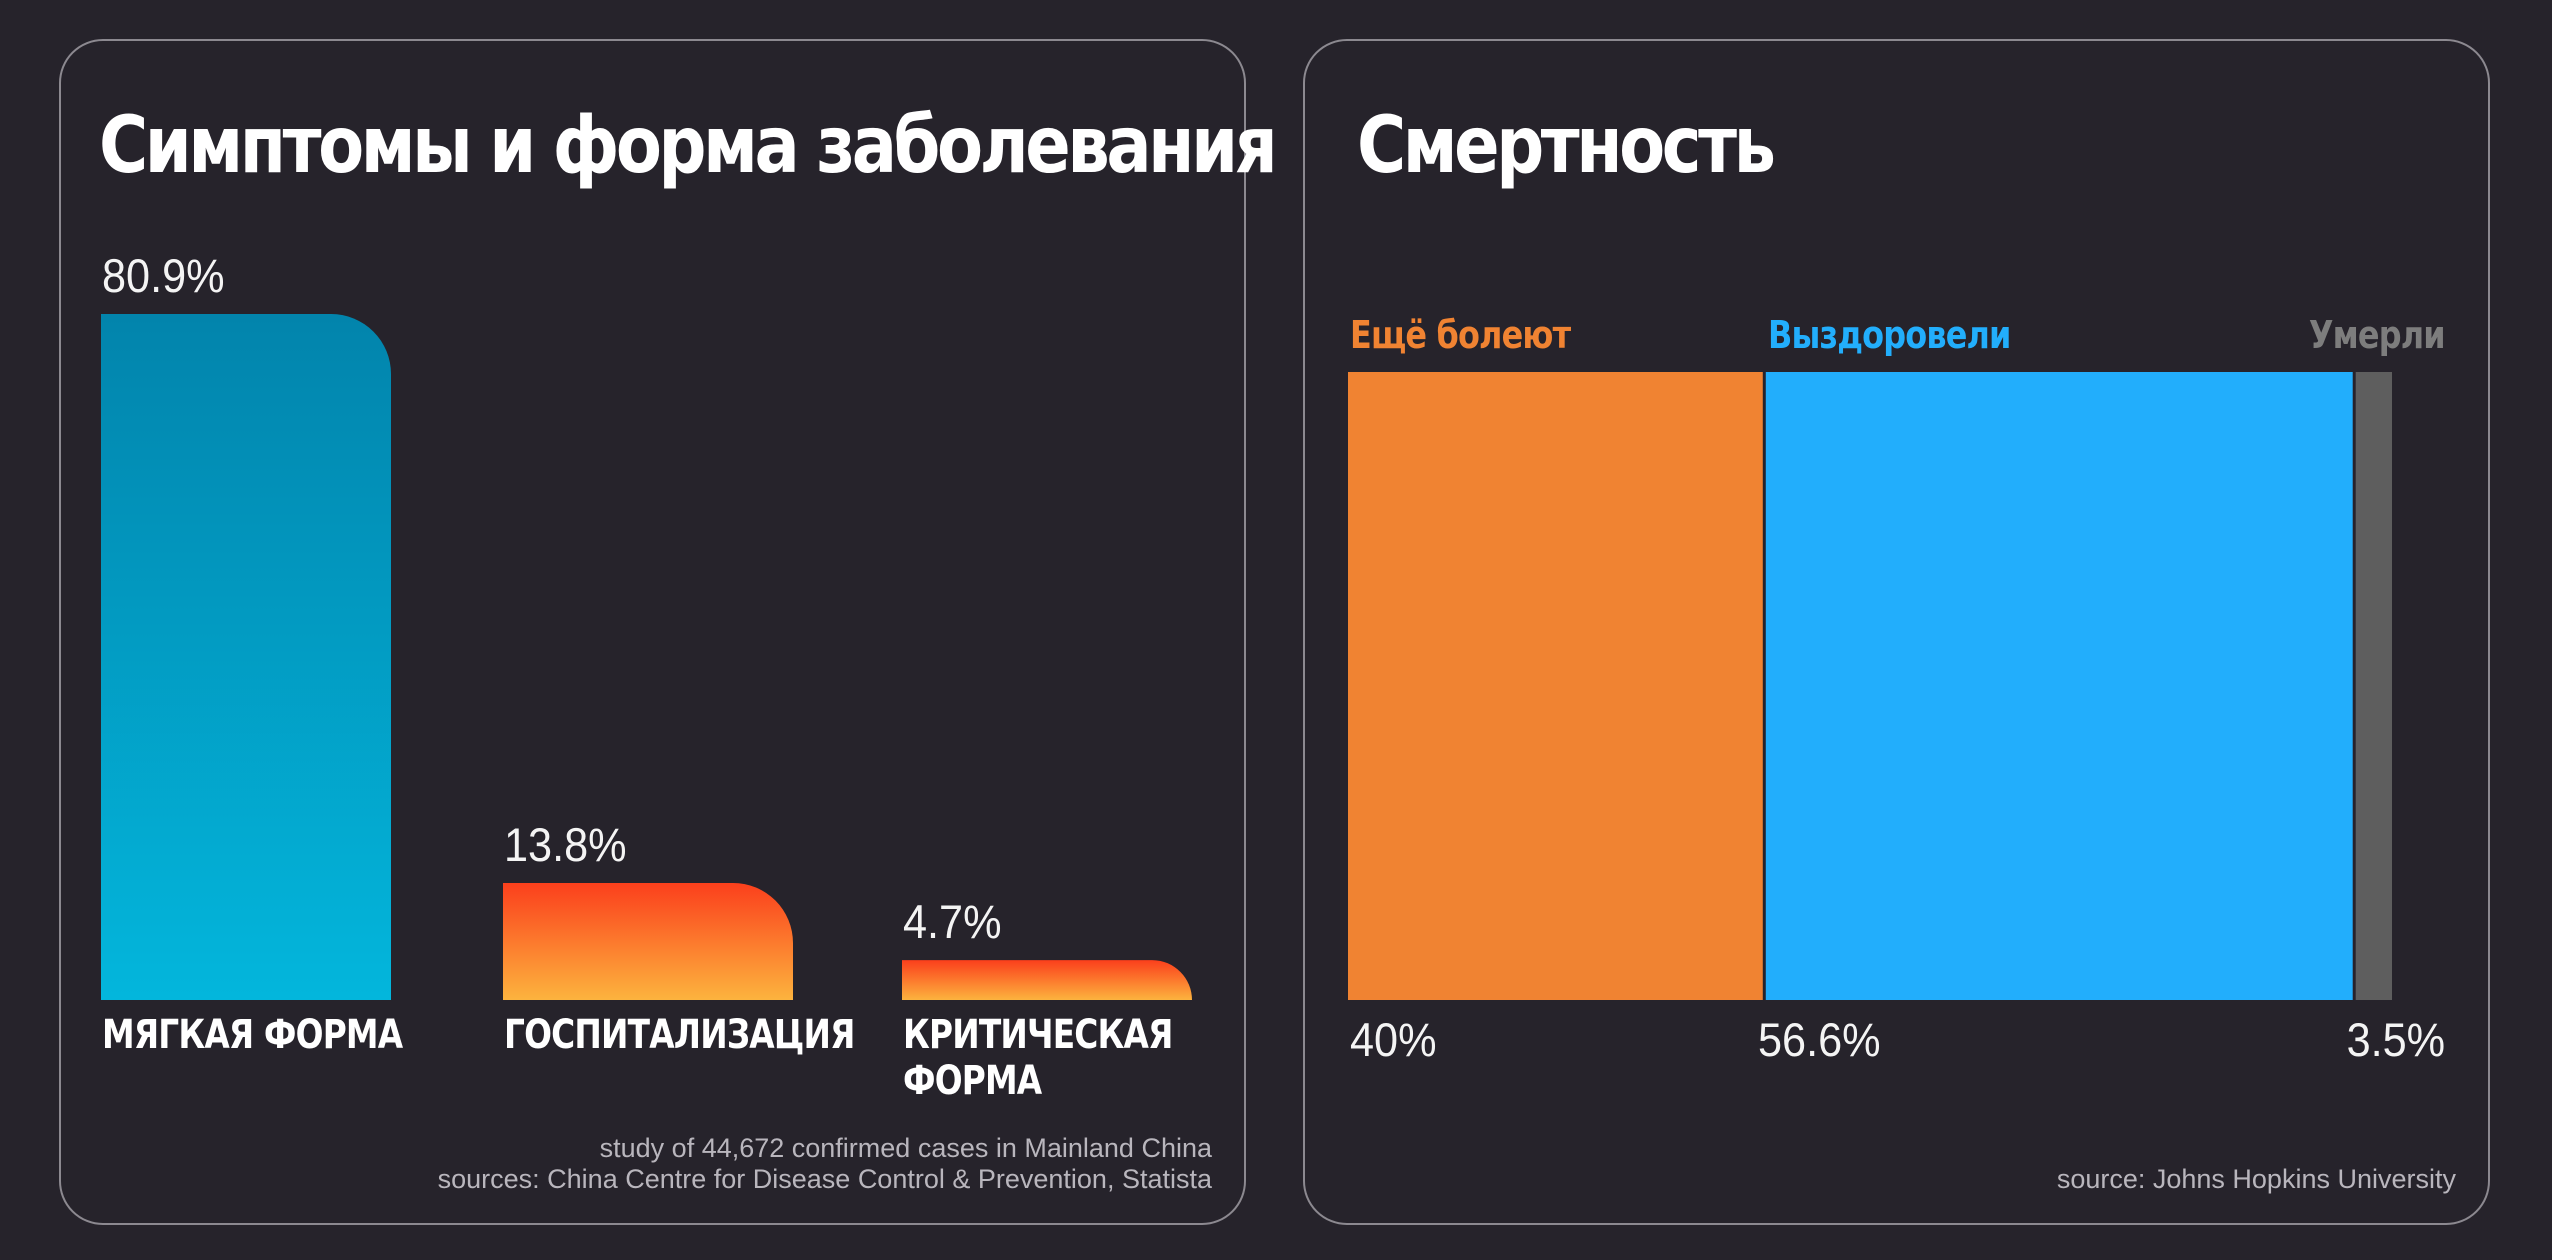 The width and height of the screenshot is (2552, 1260). What do you see at coordinates (565, 844) in the screenshot?
I see `bar-value-label-2: 13.8%` at bounding box center [565, 844].